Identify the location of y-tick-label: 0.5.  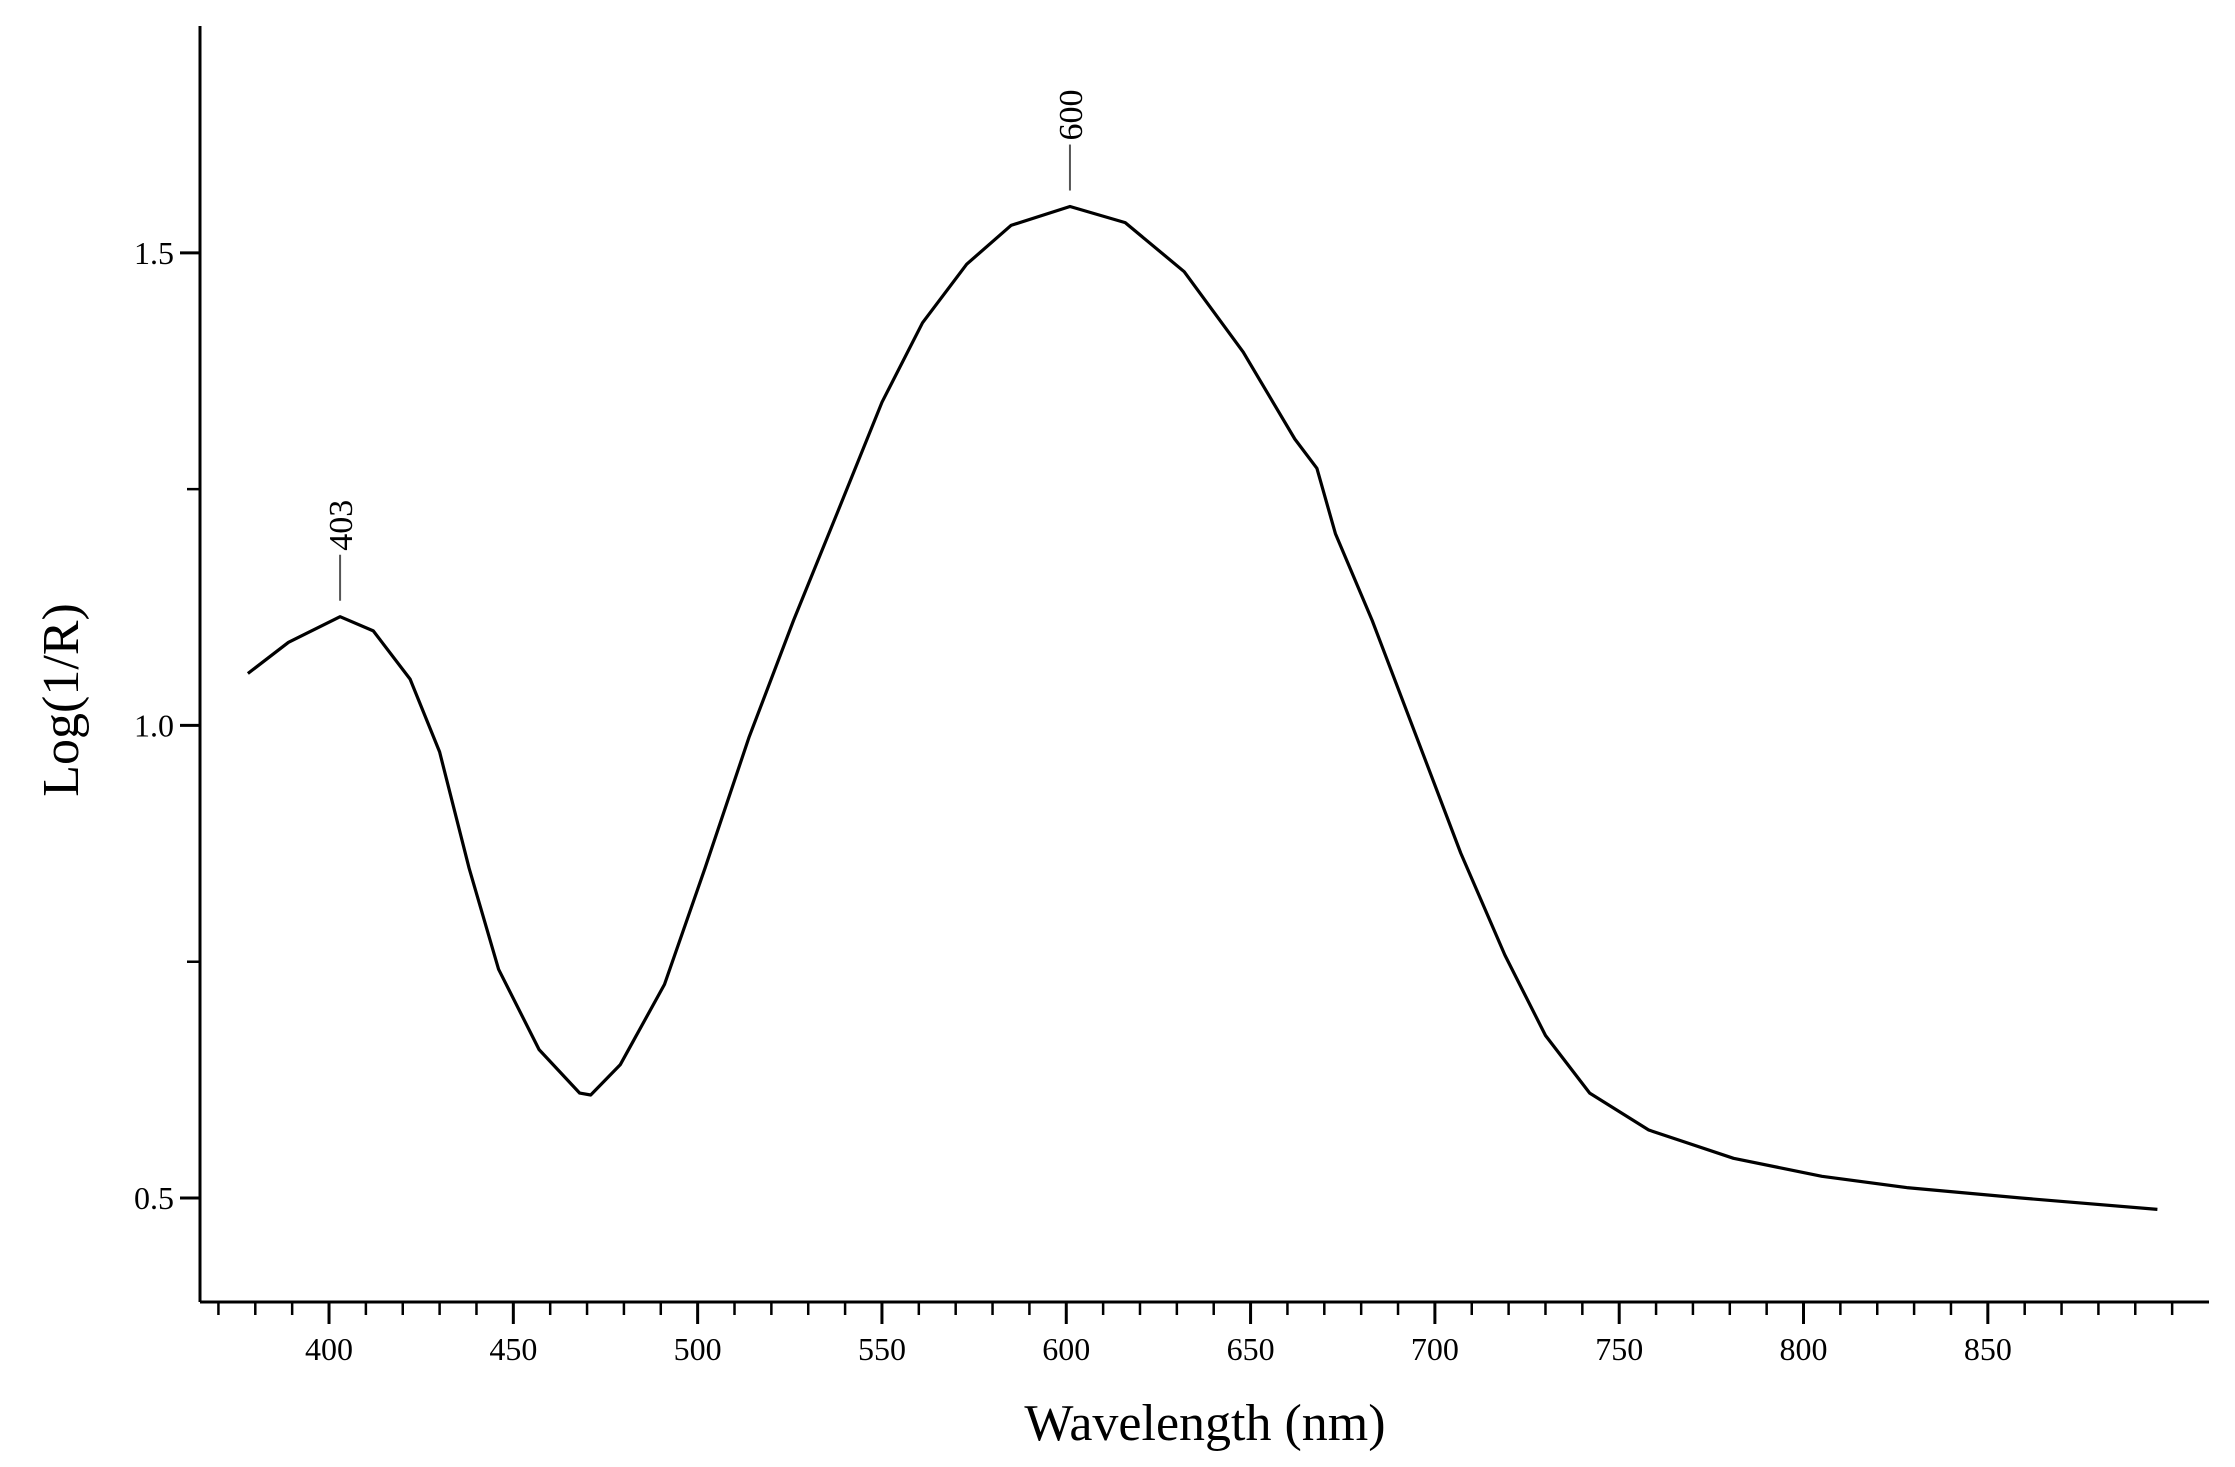
(154, 1198).